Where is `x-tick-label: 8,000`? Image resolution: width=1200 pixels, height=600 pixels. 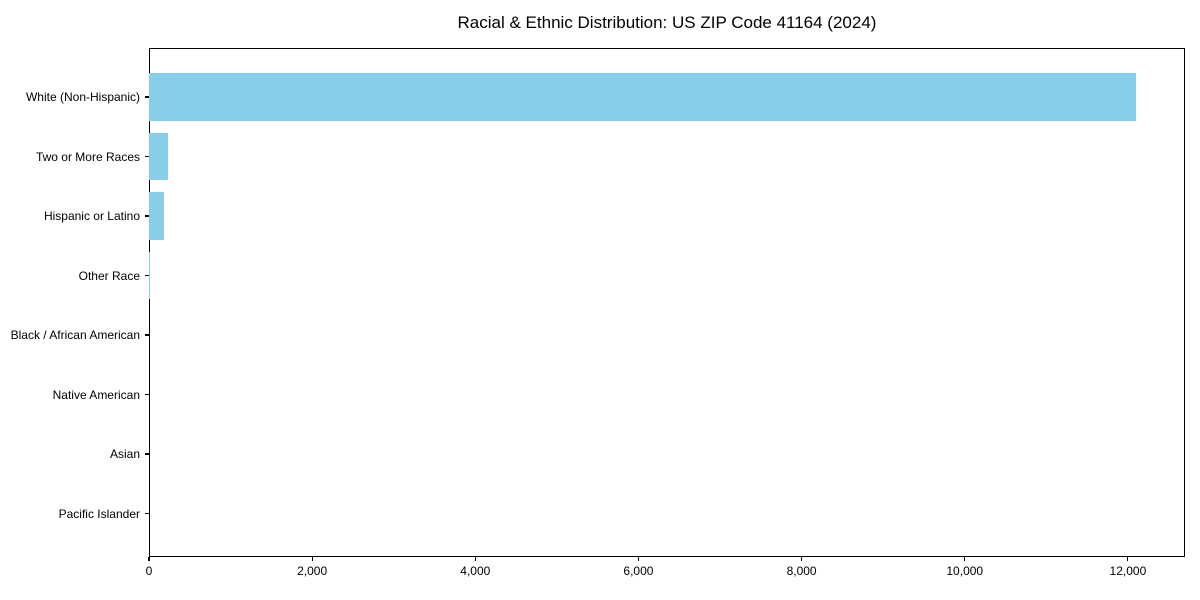
x-tick-label: 8,000 is located at coordinates (801, 571).